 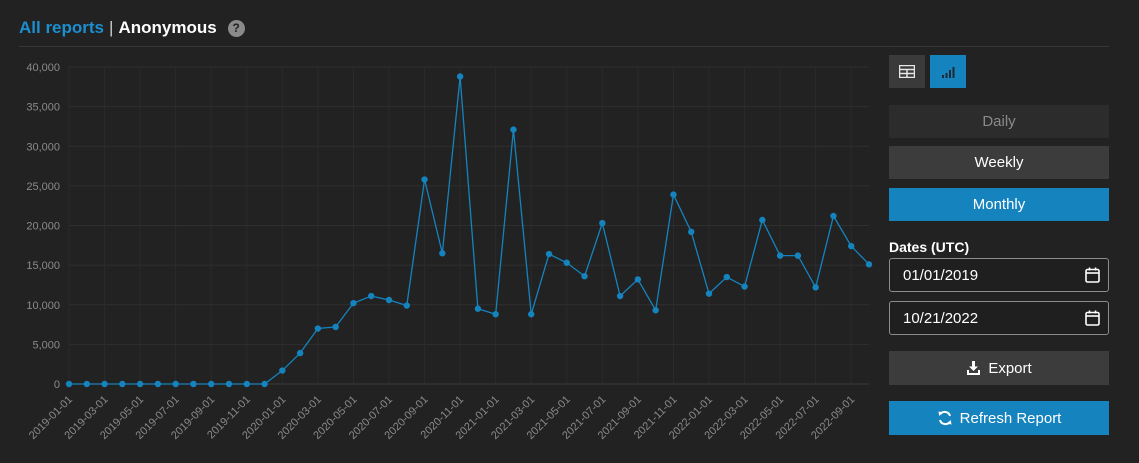 What do you see at coordinates (941, 318) in the screenshot?
I see `end-date-value: 10/21/2022` at bounding box center [941, 318].